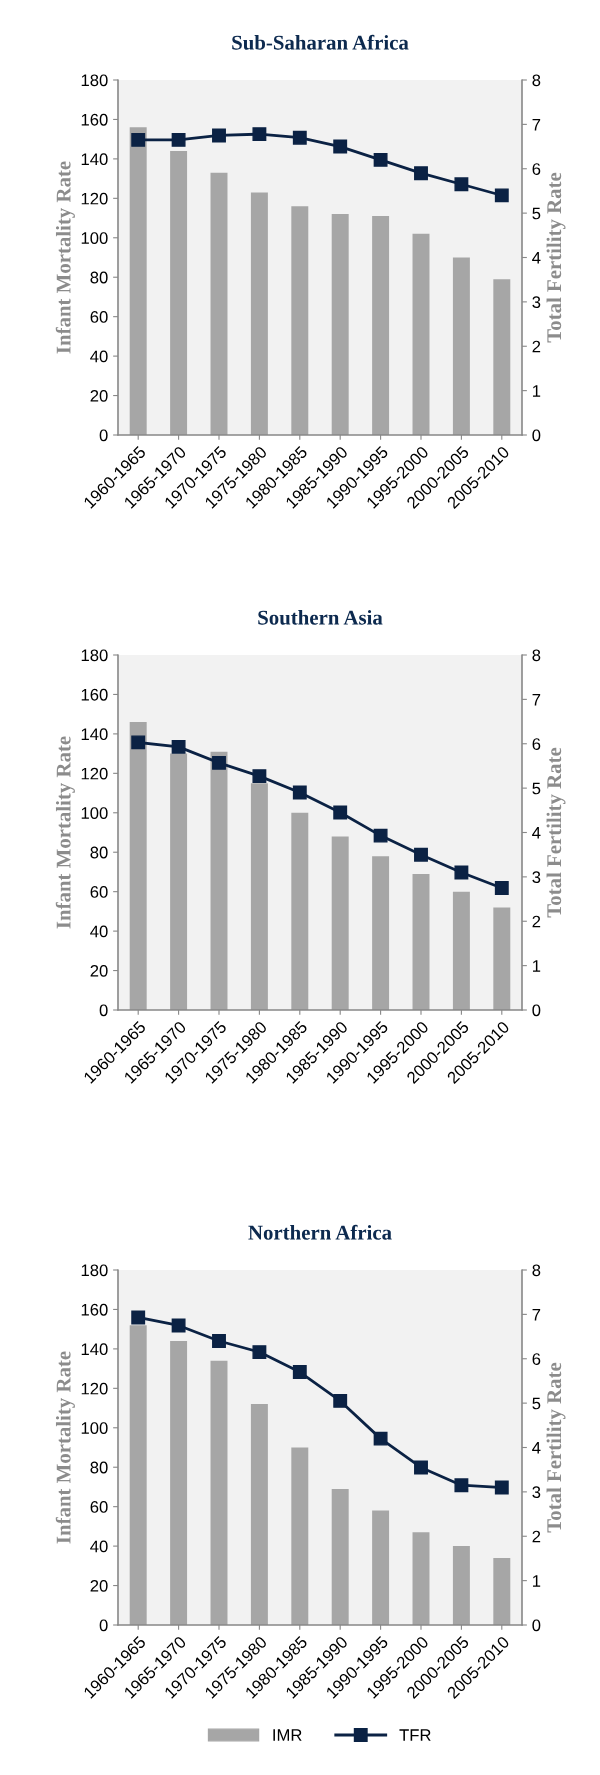  I want to click on y-tick-label: 40, so click(99, 356).